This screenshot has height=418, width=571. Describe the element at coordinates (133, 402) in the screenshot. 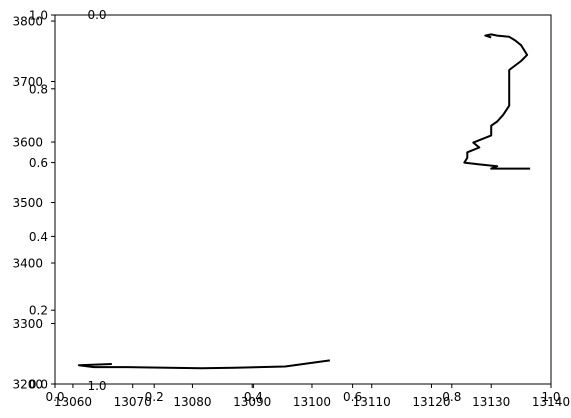

I see `x-tick-label: 13070` at that location.